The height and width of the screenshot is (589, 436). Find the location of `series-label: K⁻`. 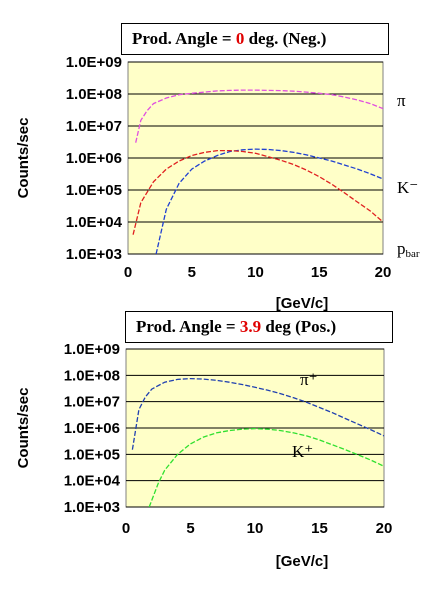

series-label: K⁻ is located at coordinates (407, 187).